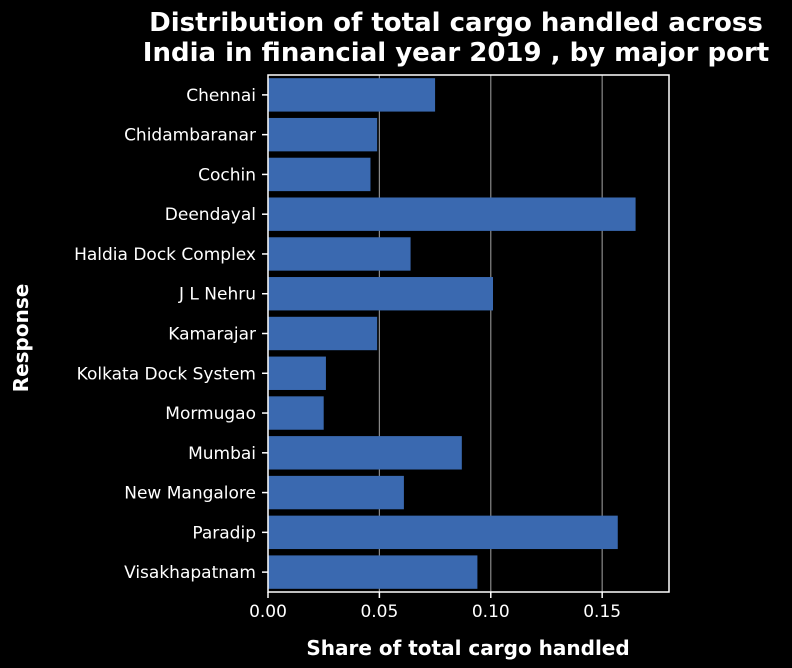 The image size is (792, 668). Describe the element at coordinates (491, 612) in the screenshot. I see `x-tick-label: 0.10` at that location.